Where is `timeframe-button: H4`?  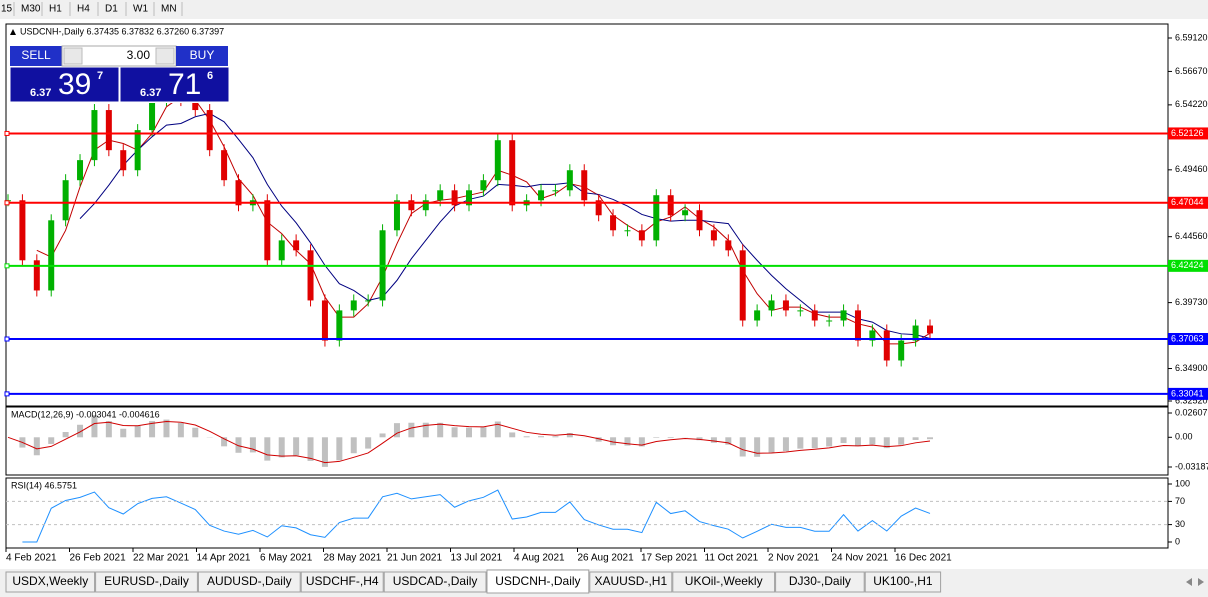
timeframe-button: H4 is located at coordinates (83, 9).